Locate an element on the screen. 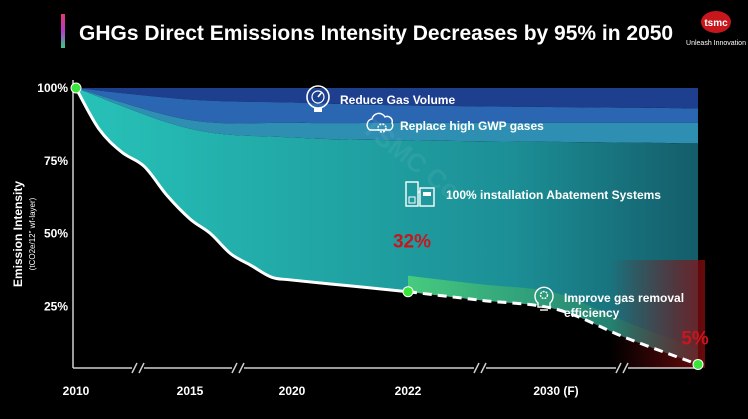  logo-tagline: Unleash Innovation is located at coordinates (716, 43).